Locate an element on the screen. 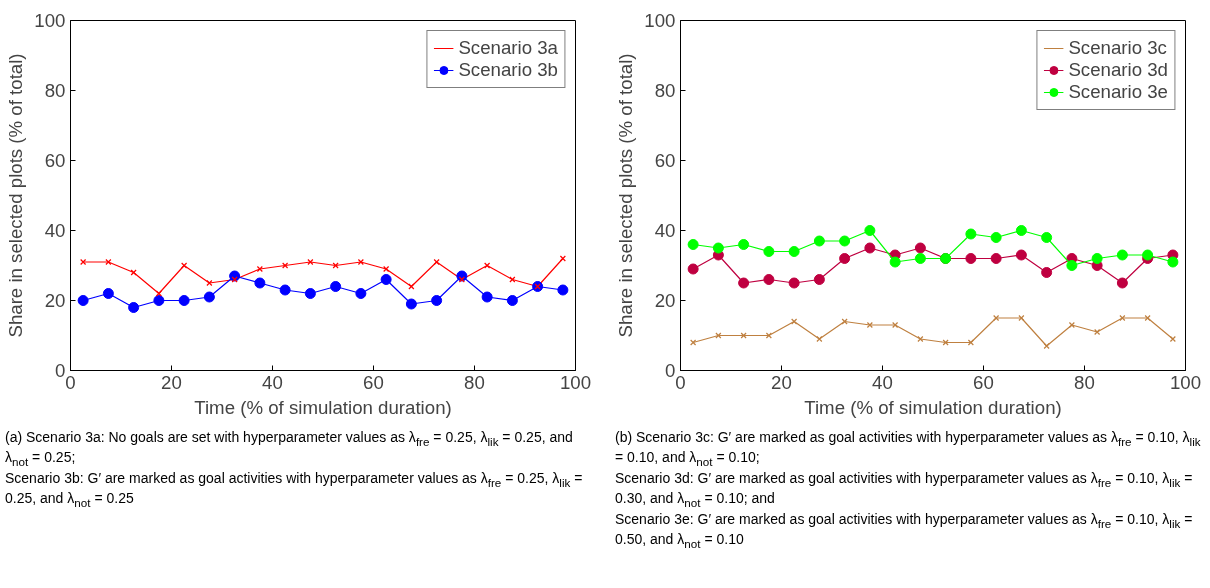  text: (b) Scenario 3c: G′ are marked as goal activities with hyperparameter values as λ$_{fre}$ = 0.10, λ$_{lik}$ = 0.10, and λ$_{not}$ = 0.10; is located at coordinates (908, 449).